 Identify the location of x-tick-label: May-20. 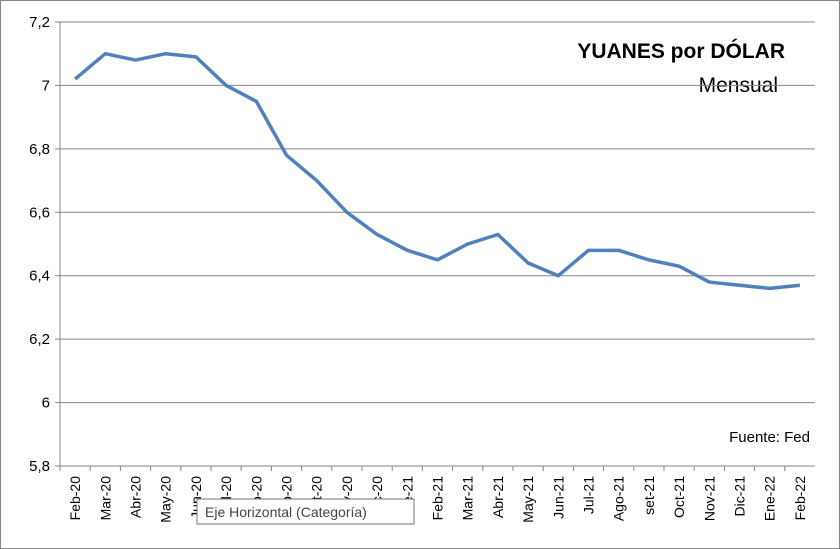
(166, 499).